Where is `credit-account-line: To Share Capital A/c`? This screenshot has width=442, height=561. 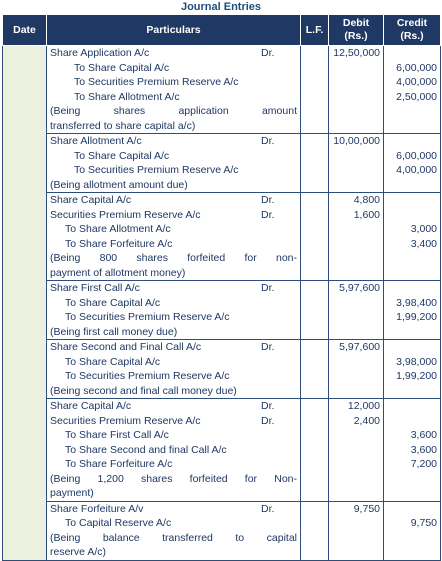
credit-account-line: To Share Capital A/c is located at coordinates (173, 362).